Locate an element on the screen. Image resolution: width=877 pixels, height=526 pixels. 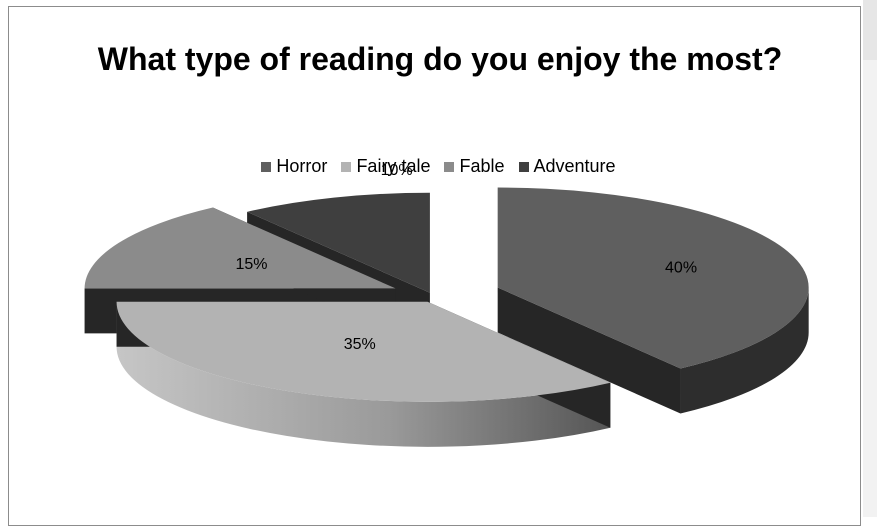
window-edge-strip is located at coordinates (870, 258).